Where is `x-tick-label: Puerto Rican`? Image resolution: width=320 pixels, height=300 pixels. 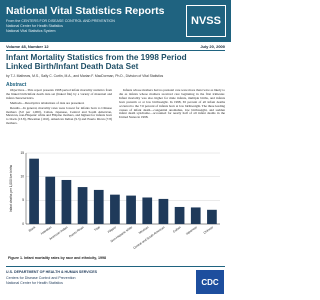 x-tick-label: Puerto Rican is located at coordinates (76, 231).